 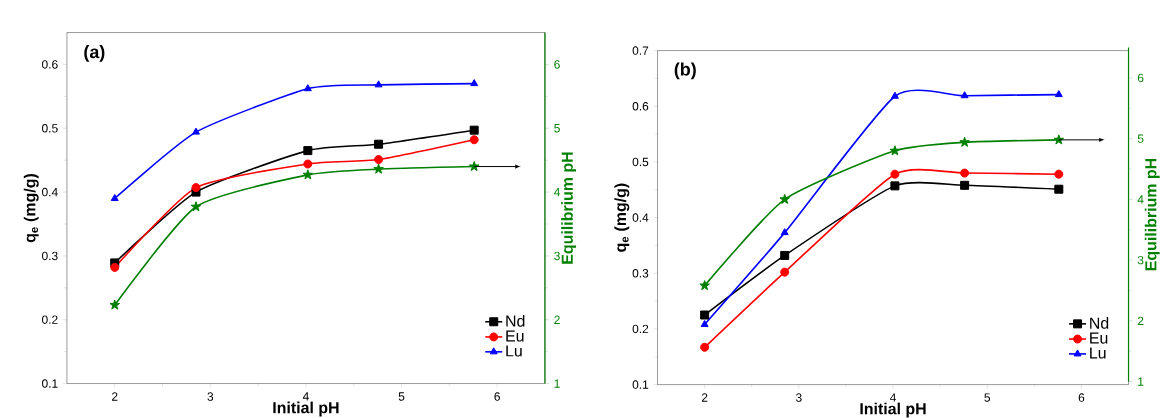 What do you see at coordinates (685, 71) in the screenshot?
I see `text: (b)` at bounding box center [685, 71].